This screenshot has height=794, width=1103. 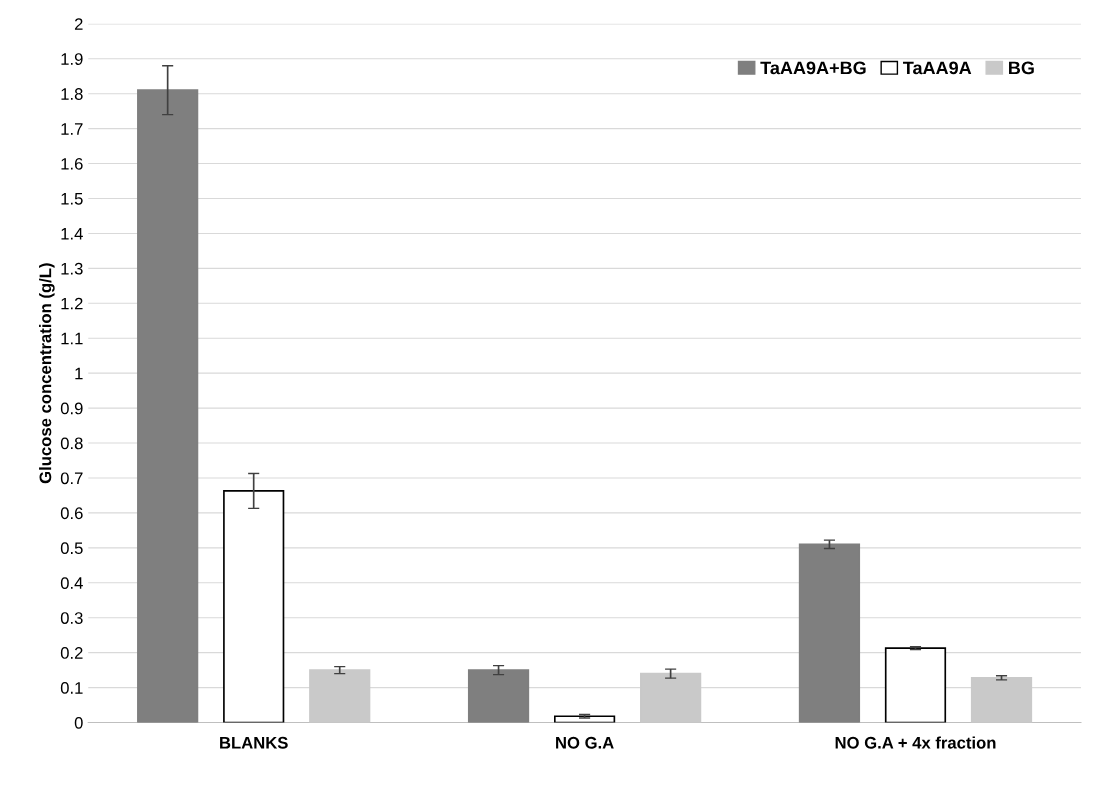 I want to click on y-tick-label: 0.6, so click(x=71, y=513).